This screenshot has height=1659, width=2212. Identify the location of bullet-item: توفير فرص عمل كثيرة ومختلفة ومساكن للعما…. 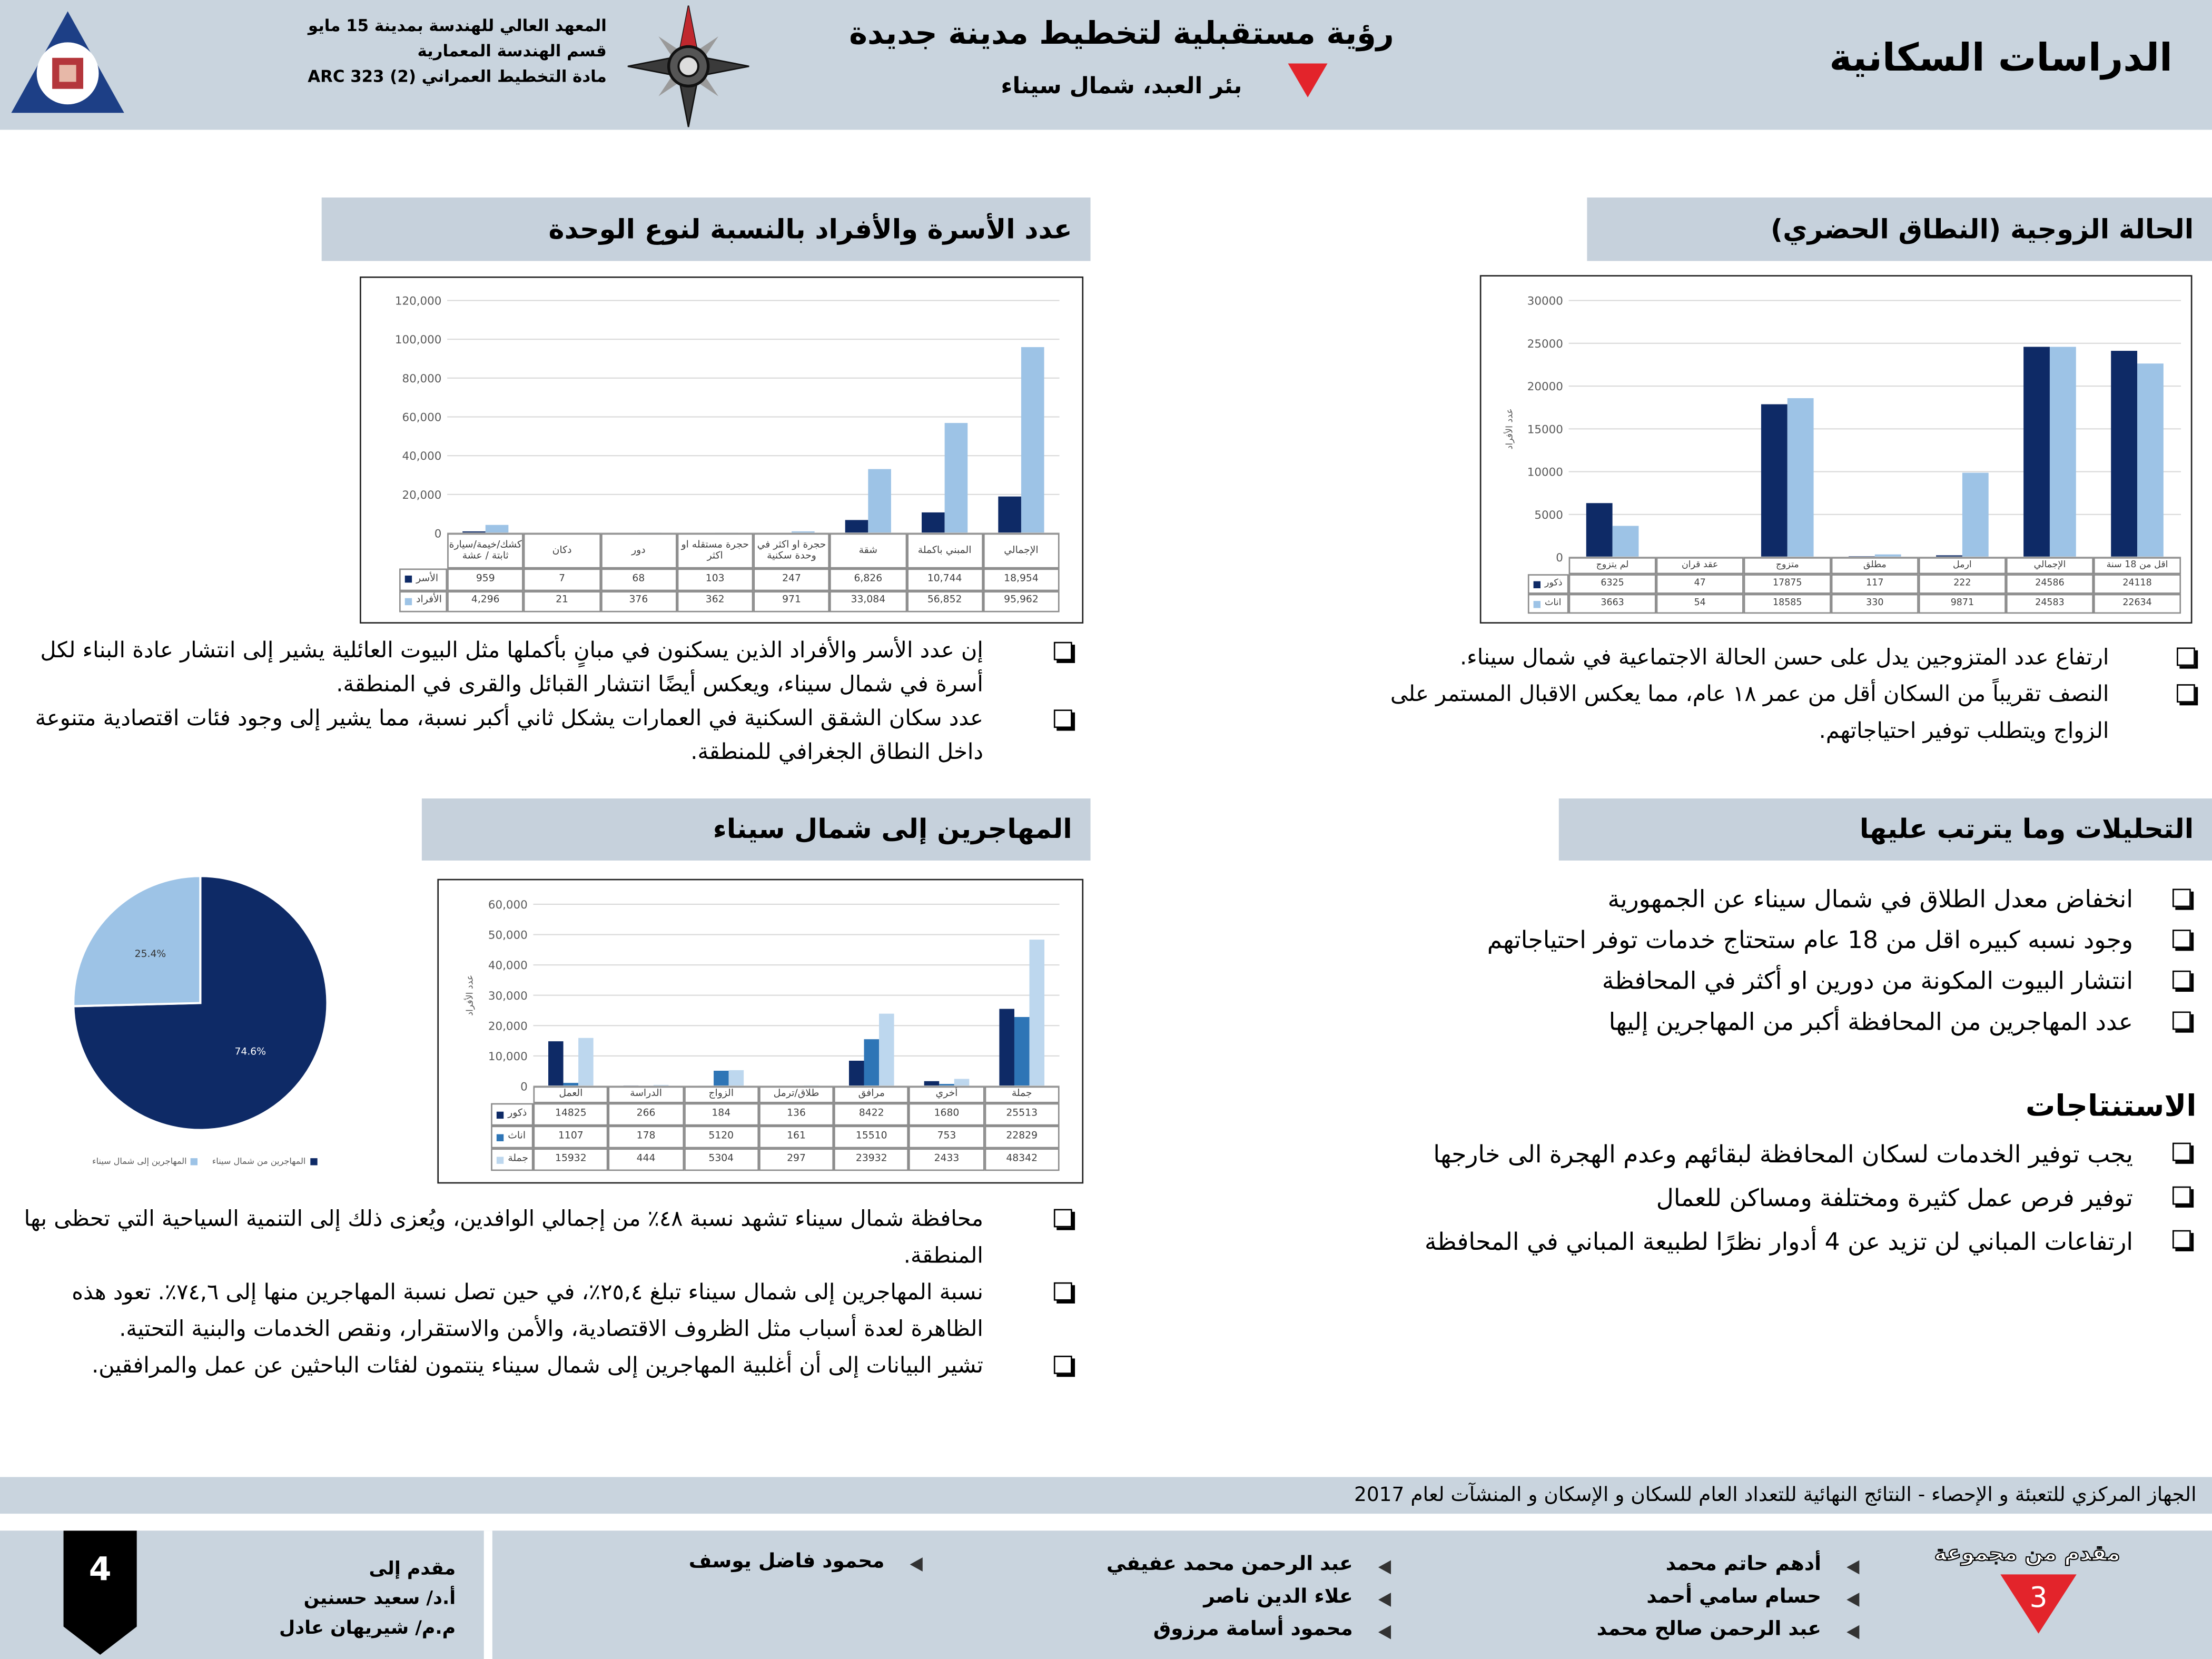
(1760, 1200).